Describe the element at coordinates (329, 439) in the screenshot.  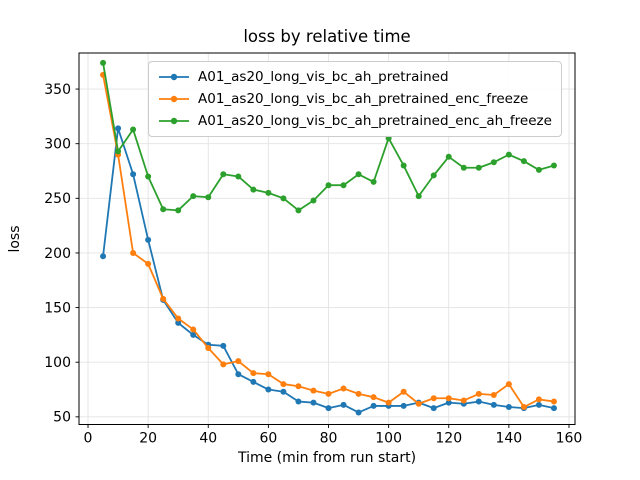
I see `svg-text: 80` at that location.